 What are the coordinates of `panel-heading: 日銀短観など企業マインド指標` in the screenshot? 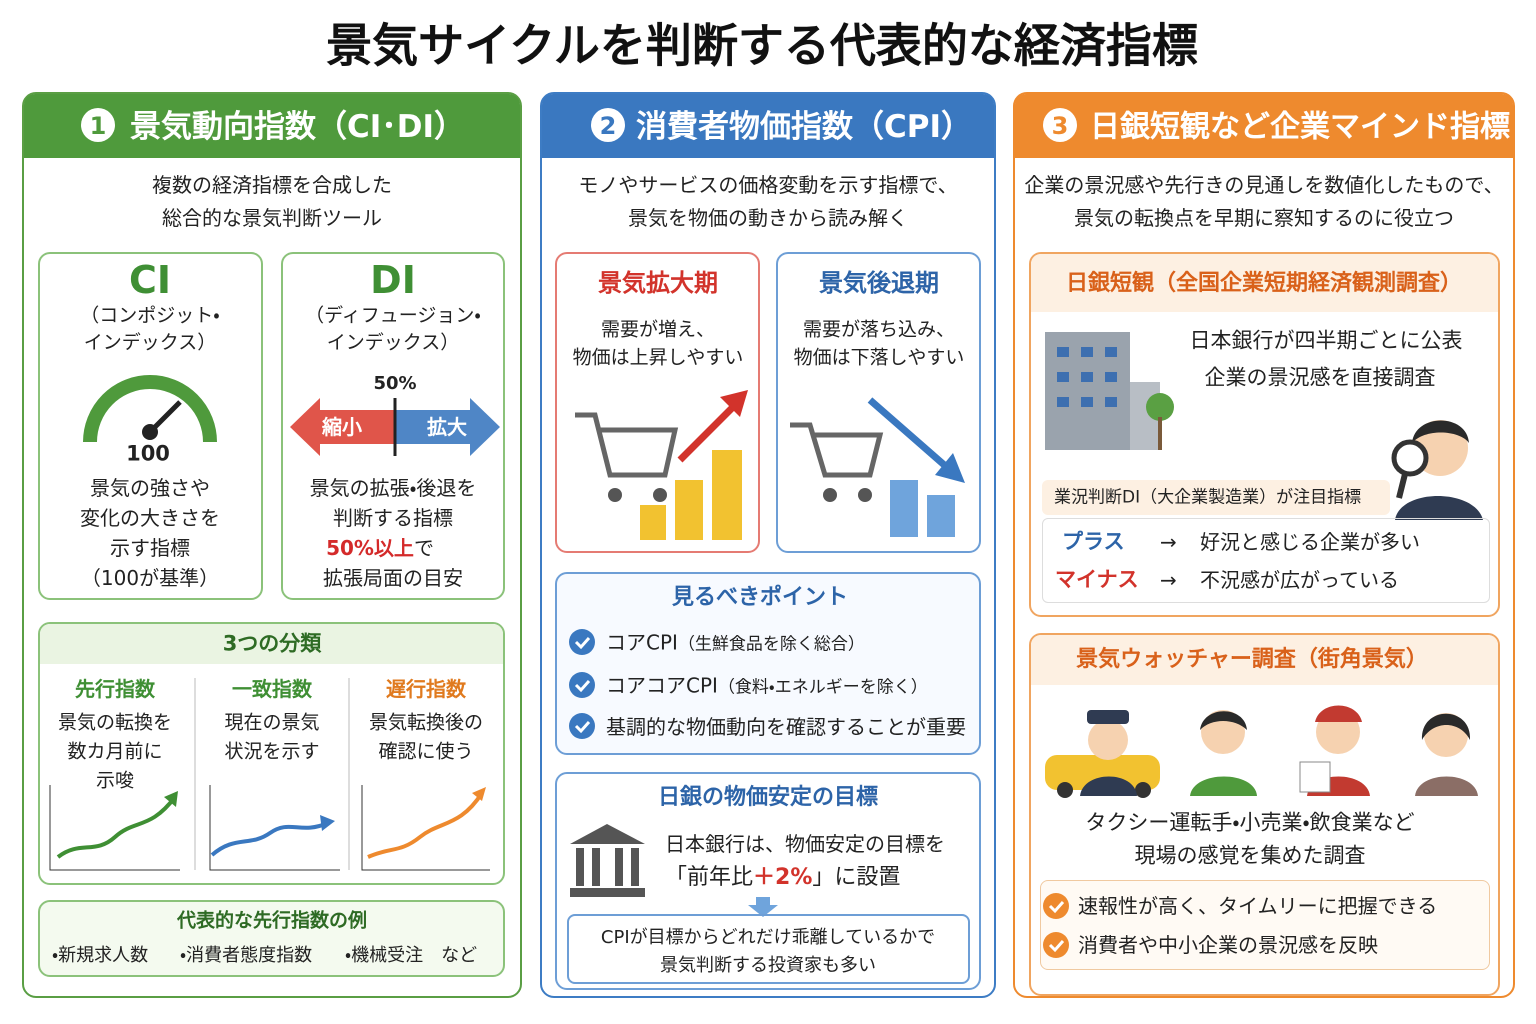 It's located at (1300, 127).